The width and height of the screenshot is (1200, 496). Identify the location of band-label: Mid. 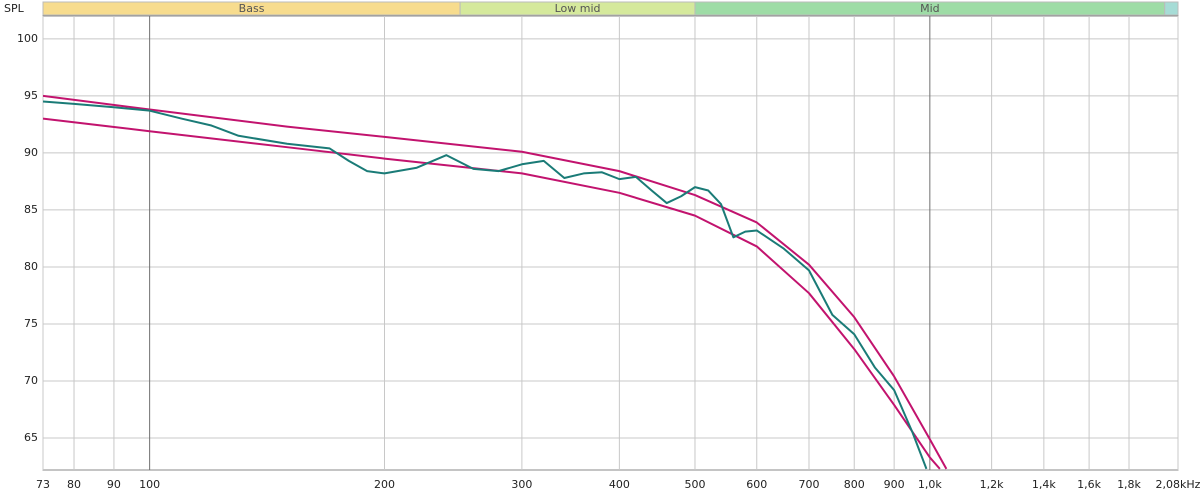
(930, 8).